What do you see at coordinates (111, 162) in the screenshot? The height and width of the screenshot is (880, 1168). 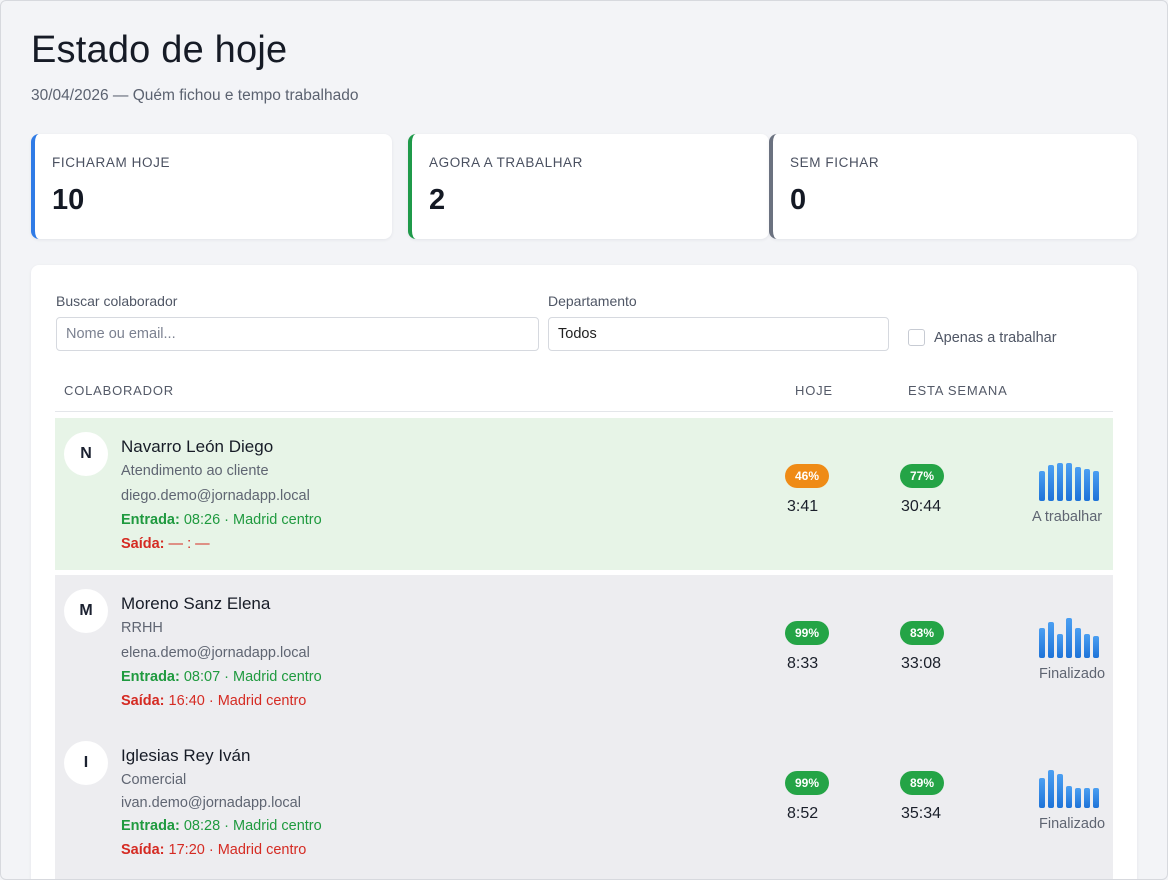 I see `stat-label: FICHARAM HOJE` at bounding box center [111, 162].